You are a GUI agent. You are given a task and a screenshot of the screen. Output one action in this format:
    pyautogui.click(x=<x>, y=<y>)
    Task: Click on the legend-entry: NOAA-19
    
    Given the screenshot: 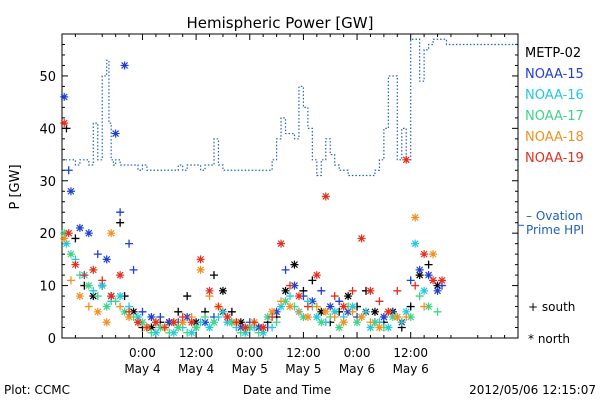 What is the action you would take?
    pyautogui.click(x=554, y=158)
    